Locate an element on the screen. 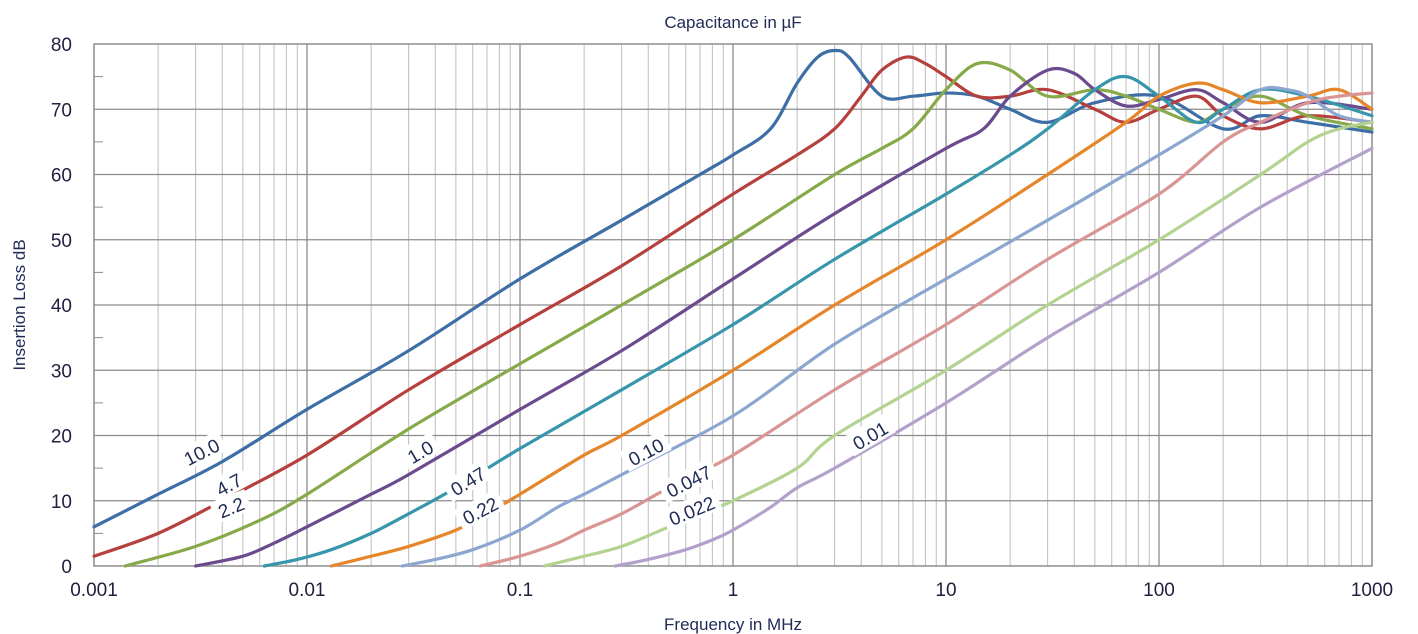 Image resolution: width=1418 pixels, height=634 pixels. x-tick-label: 1 is located at coordinates (733, 590).